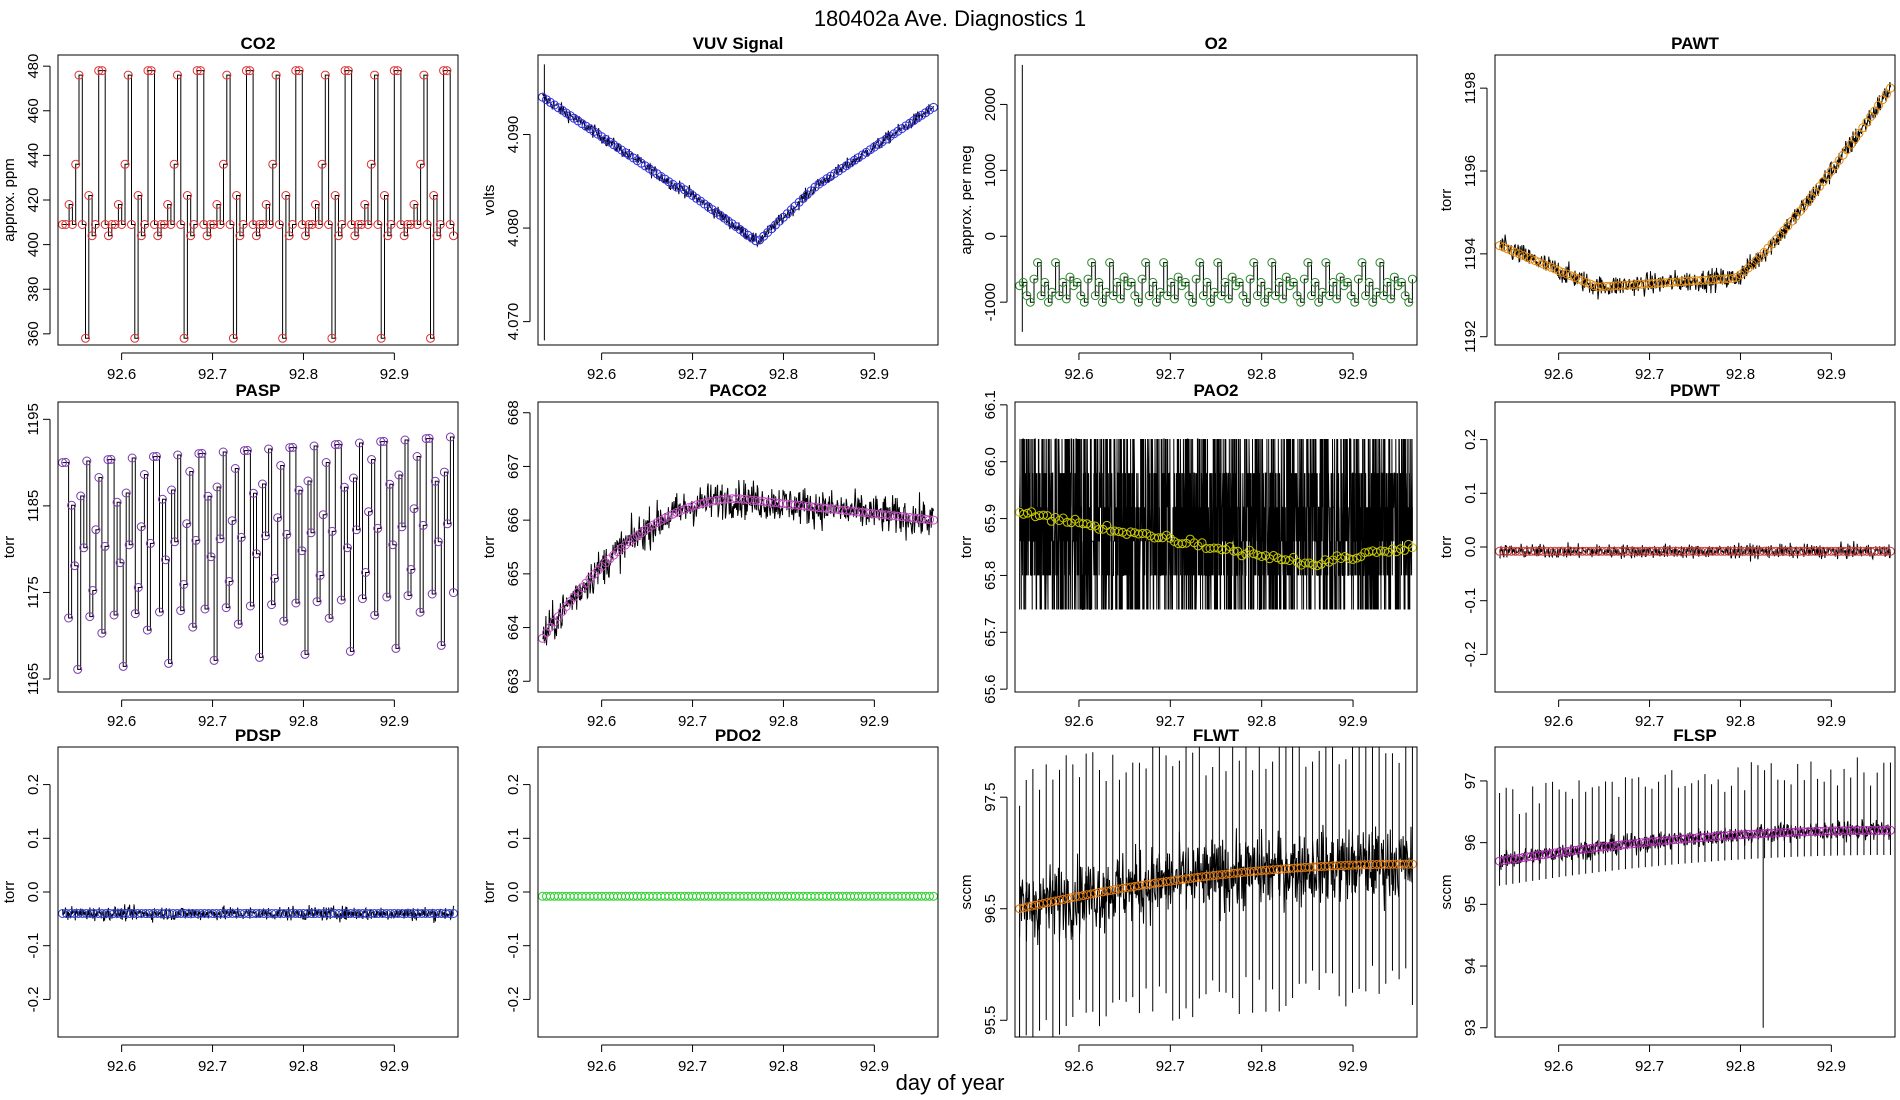 This screenshot has width=1900, height=1100. I want to click on y-tick-label: -0.2, so click(33, 999).